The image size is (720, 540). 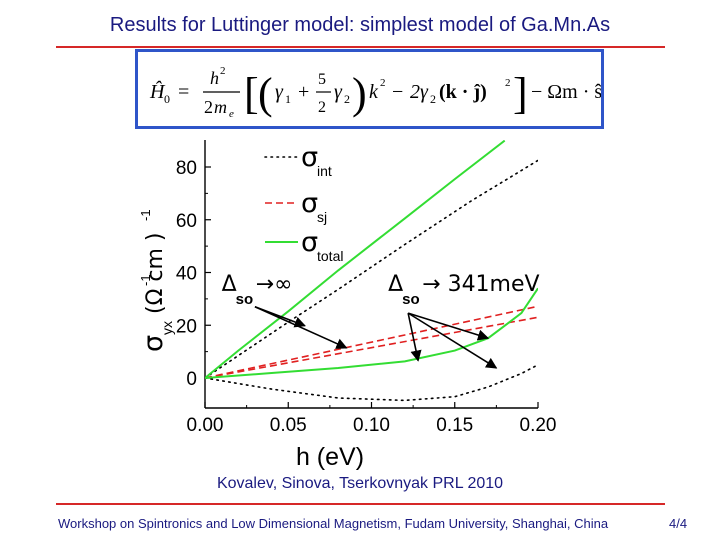 I want to click on formula-h-sub: 0, so click(x=167, y=99).